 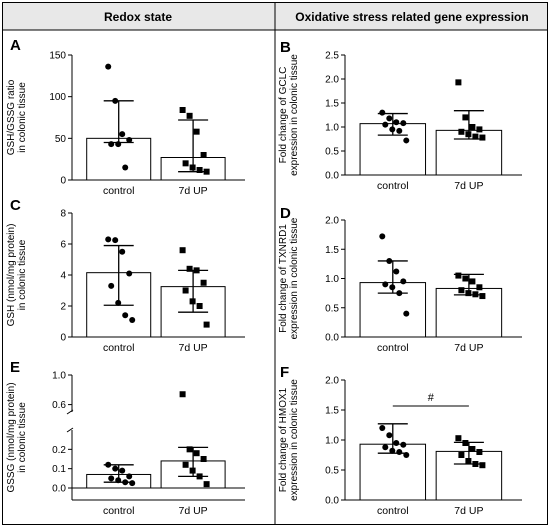 I want to click on y-tick-label: 150, so click(x=57, y=56).